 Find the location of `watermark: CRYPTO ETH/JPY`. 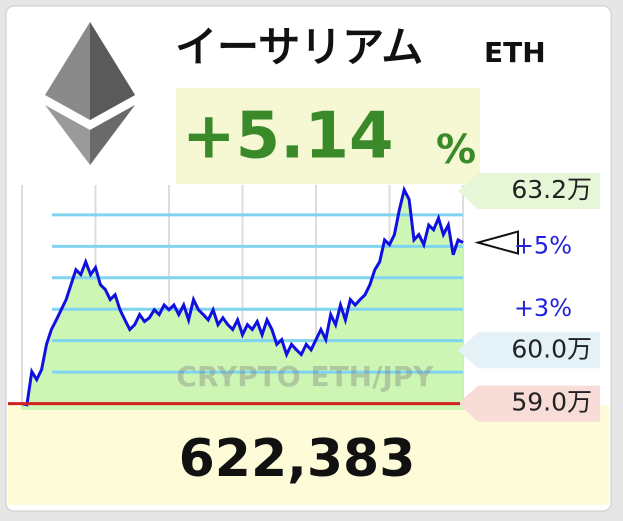

watermark: CRYPTO ETH/JPY is located at coordinates (305, 376).